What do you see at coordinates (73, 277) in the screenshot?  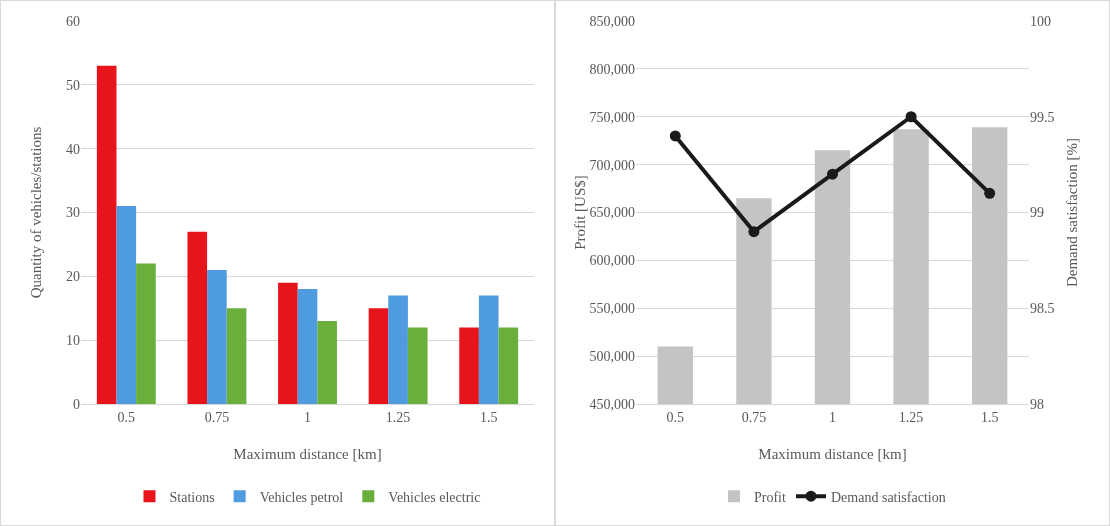 I see `y-tick-label: 20` at bounding box center [73, 277].